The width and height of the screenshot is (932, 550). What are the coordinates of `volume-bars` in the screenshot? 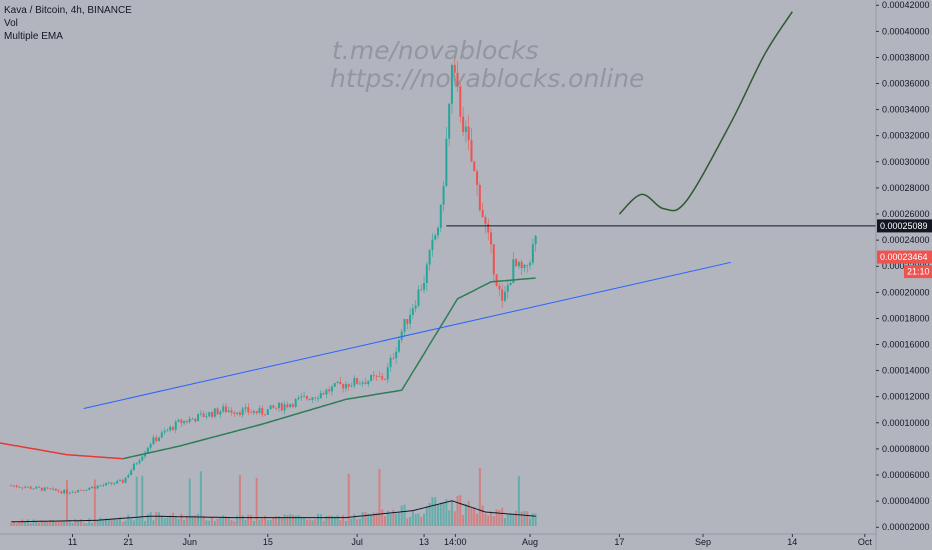 It's located at (273, 496).